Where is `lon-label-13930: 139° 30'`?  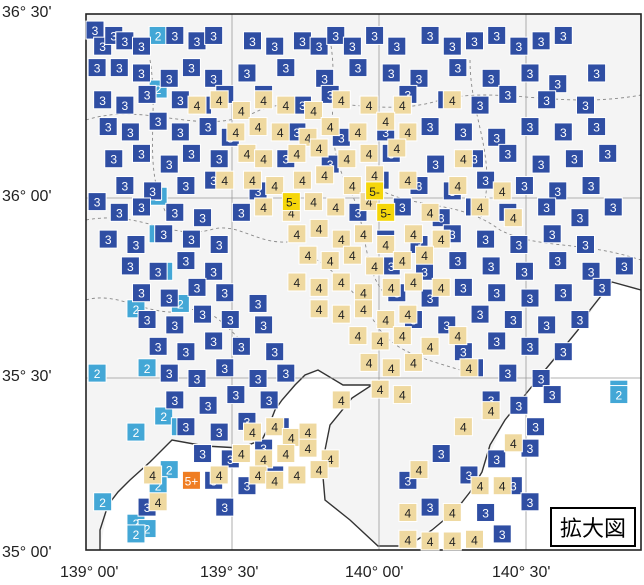 lon-label-13930: 139° 30' is located at coordinates (229, 572).